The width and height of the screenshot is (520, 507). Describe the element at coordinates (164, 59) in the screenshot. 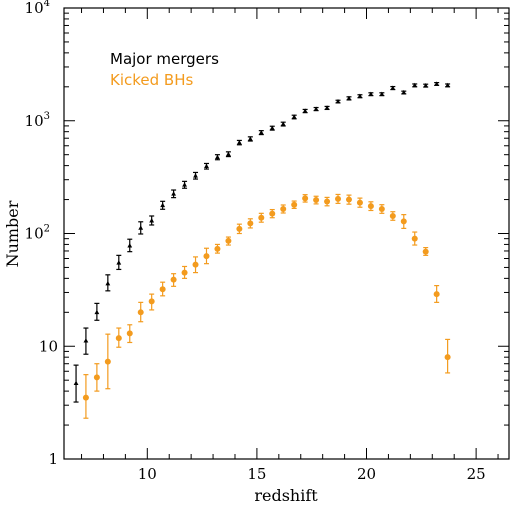

I see `legend-entry-major-mergers: Major mergers` at that location.